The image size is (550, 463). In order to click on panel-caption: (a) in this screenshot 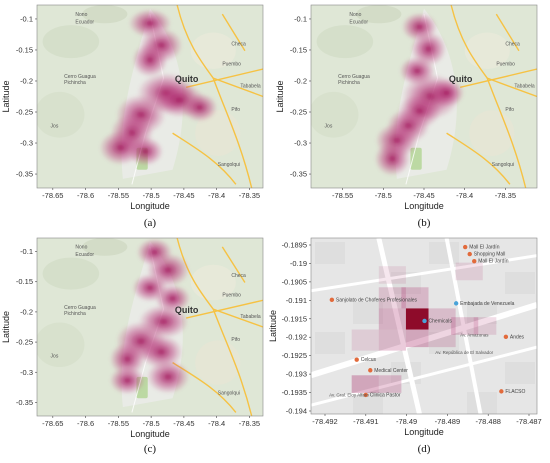, I will do `click(150, 223)`.